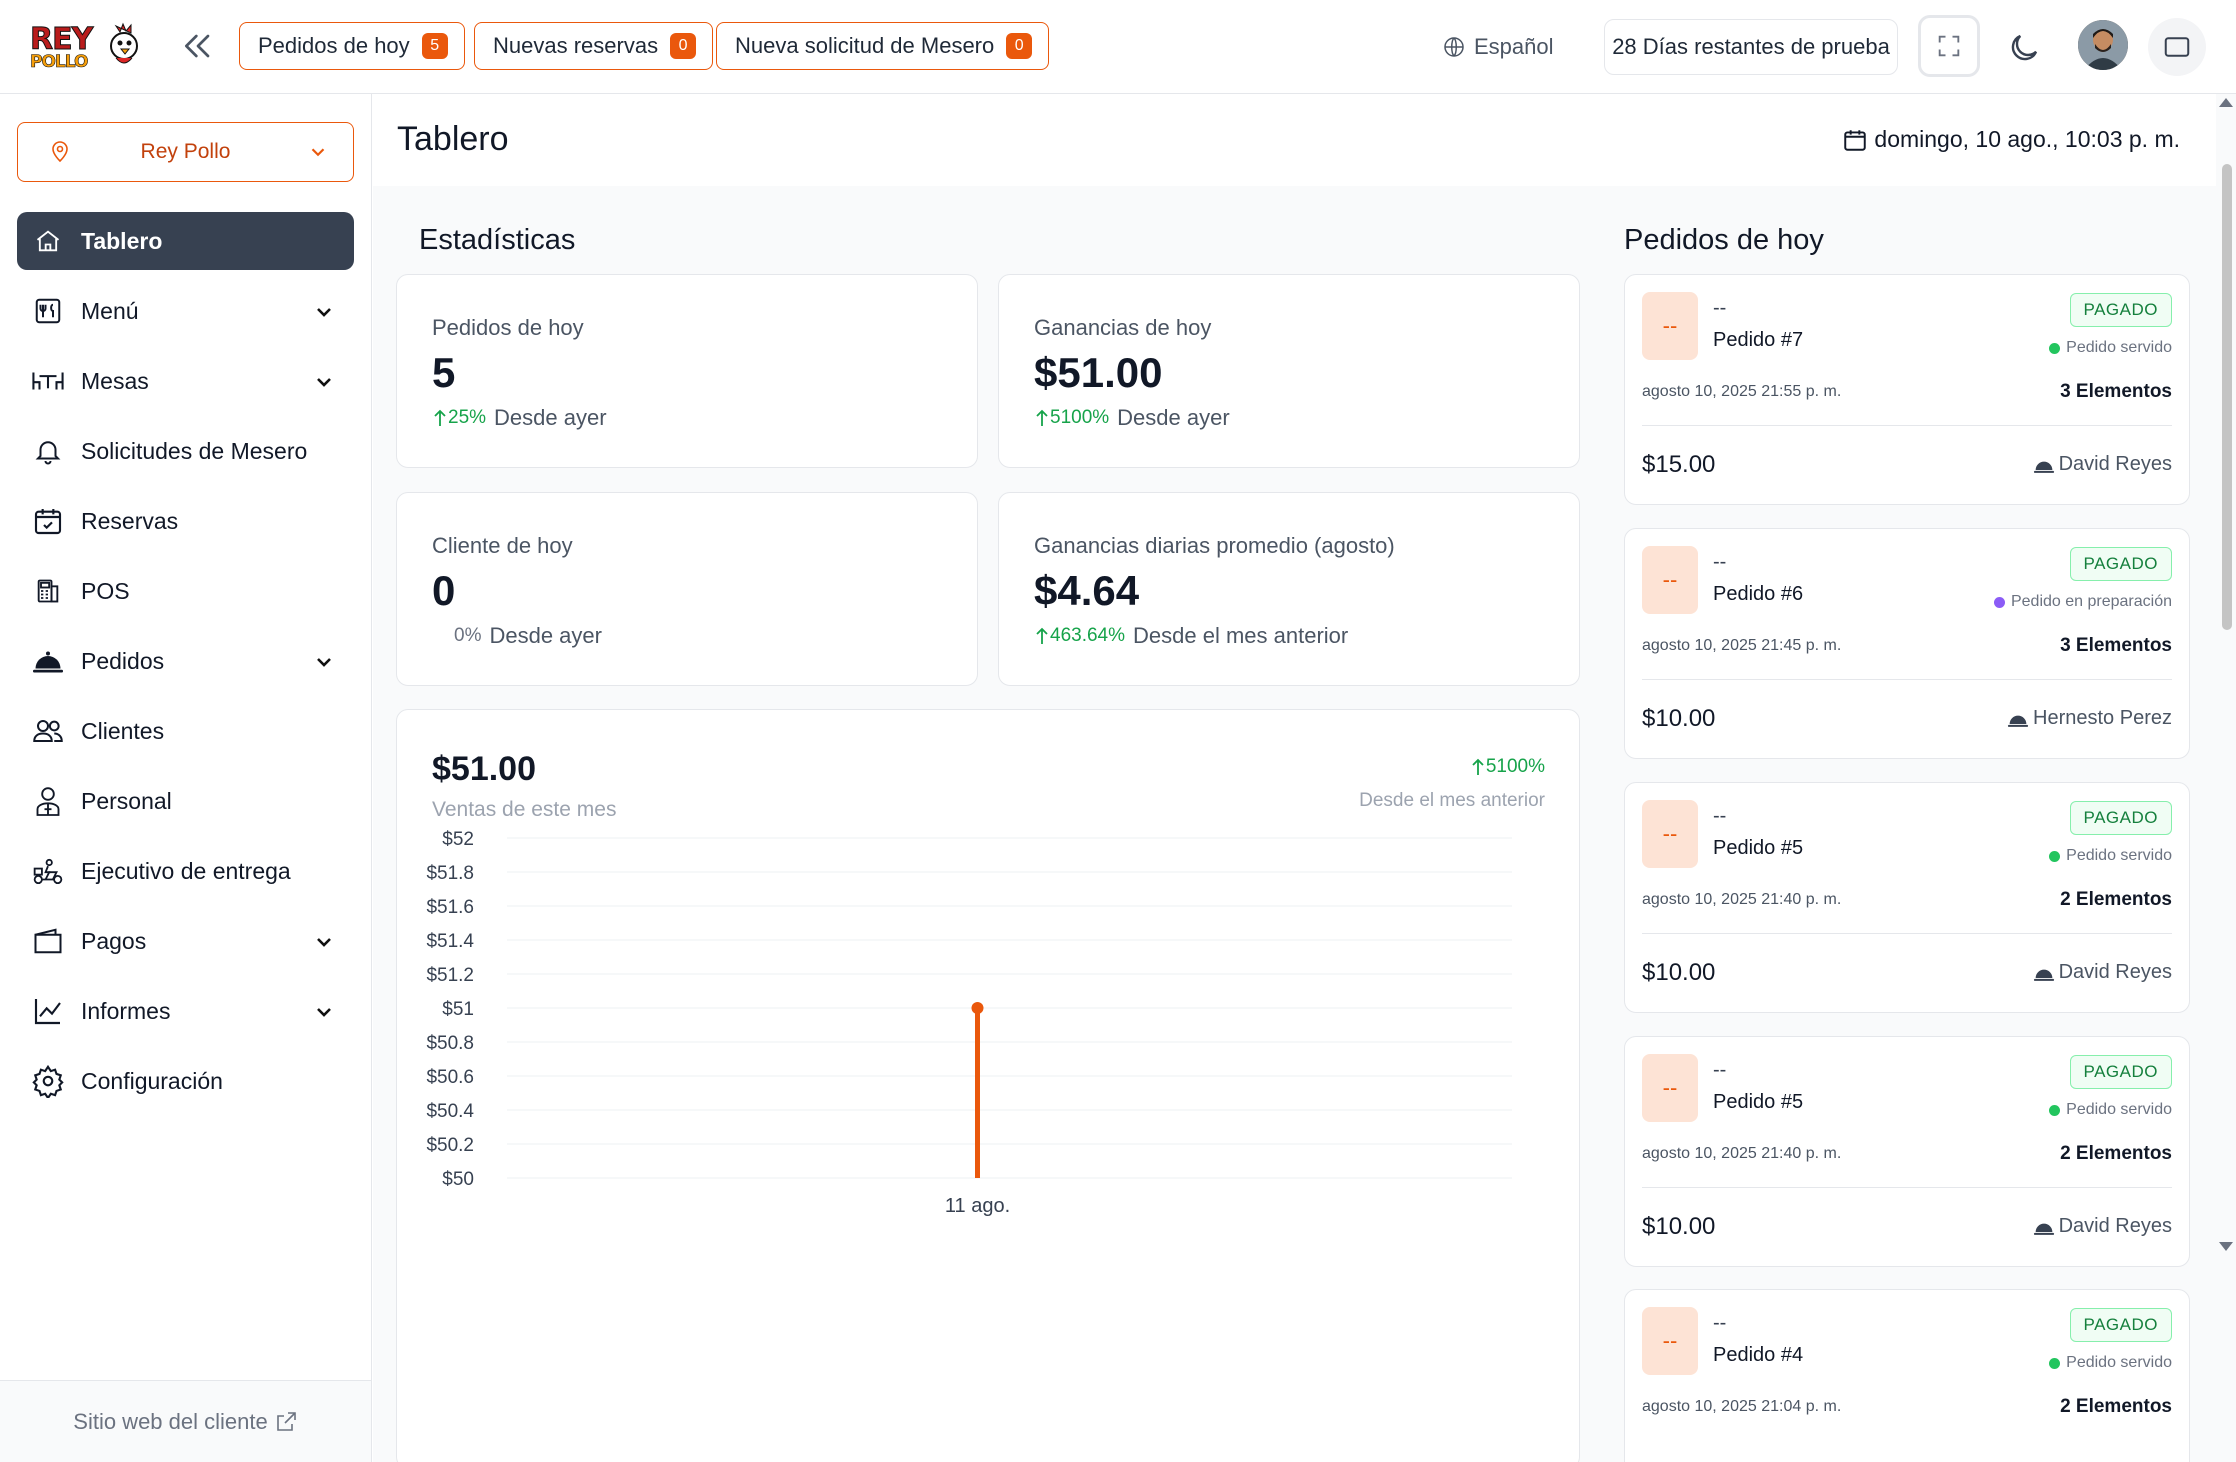  What do you see at coordinates (48, 871) in the screenshot?
I see `delivery-icon` at bounding box center [48, 871].